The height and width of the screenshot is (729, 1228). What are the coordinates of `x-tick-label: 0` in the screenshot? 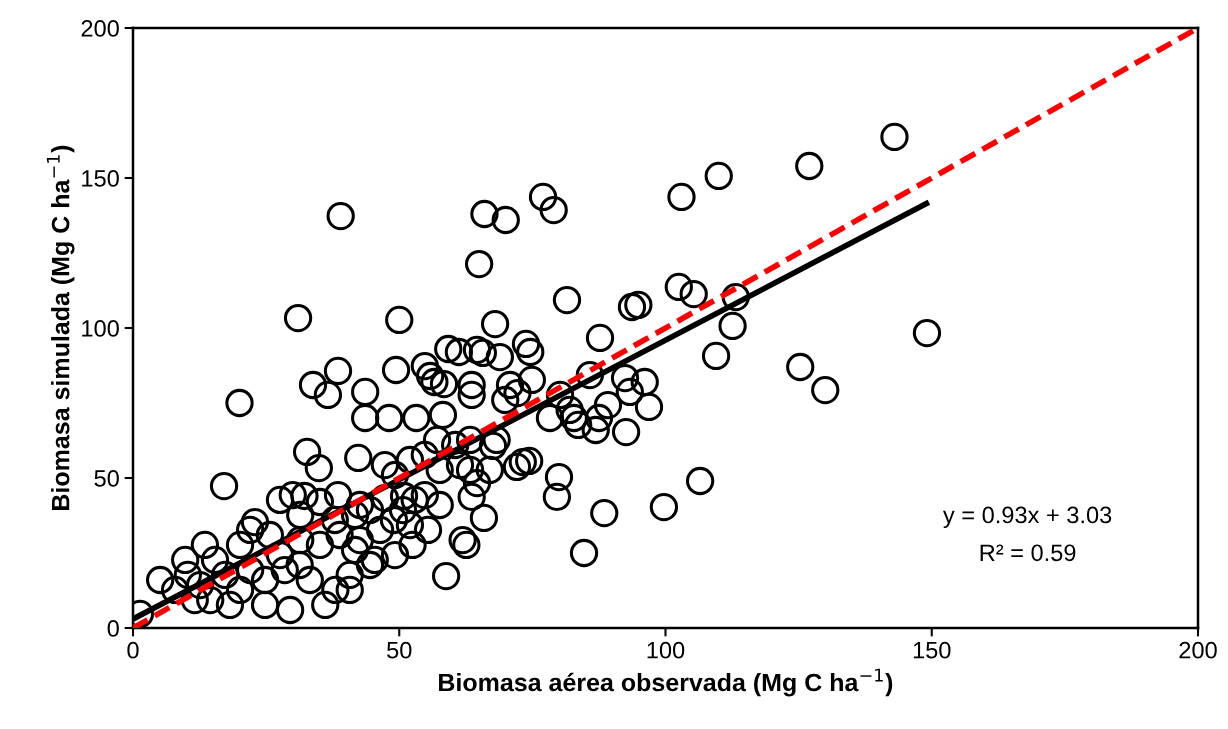 It's located at (133, 650).